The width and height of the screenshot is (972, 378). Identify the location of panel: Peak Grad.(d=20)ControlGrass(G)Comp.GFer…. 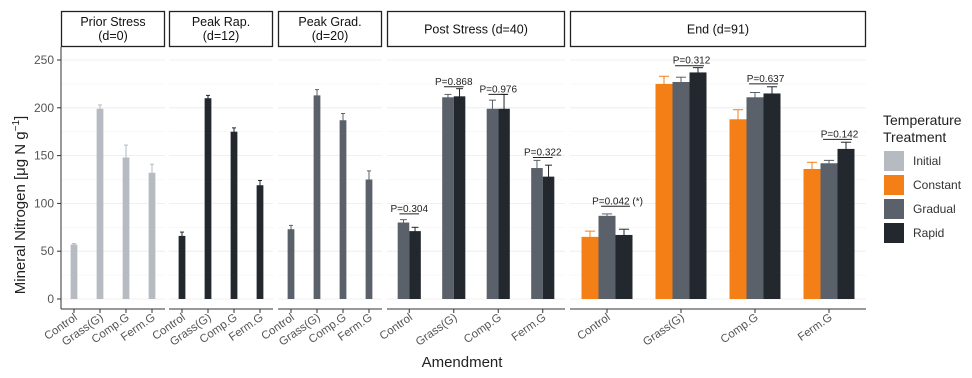
(321, 179).